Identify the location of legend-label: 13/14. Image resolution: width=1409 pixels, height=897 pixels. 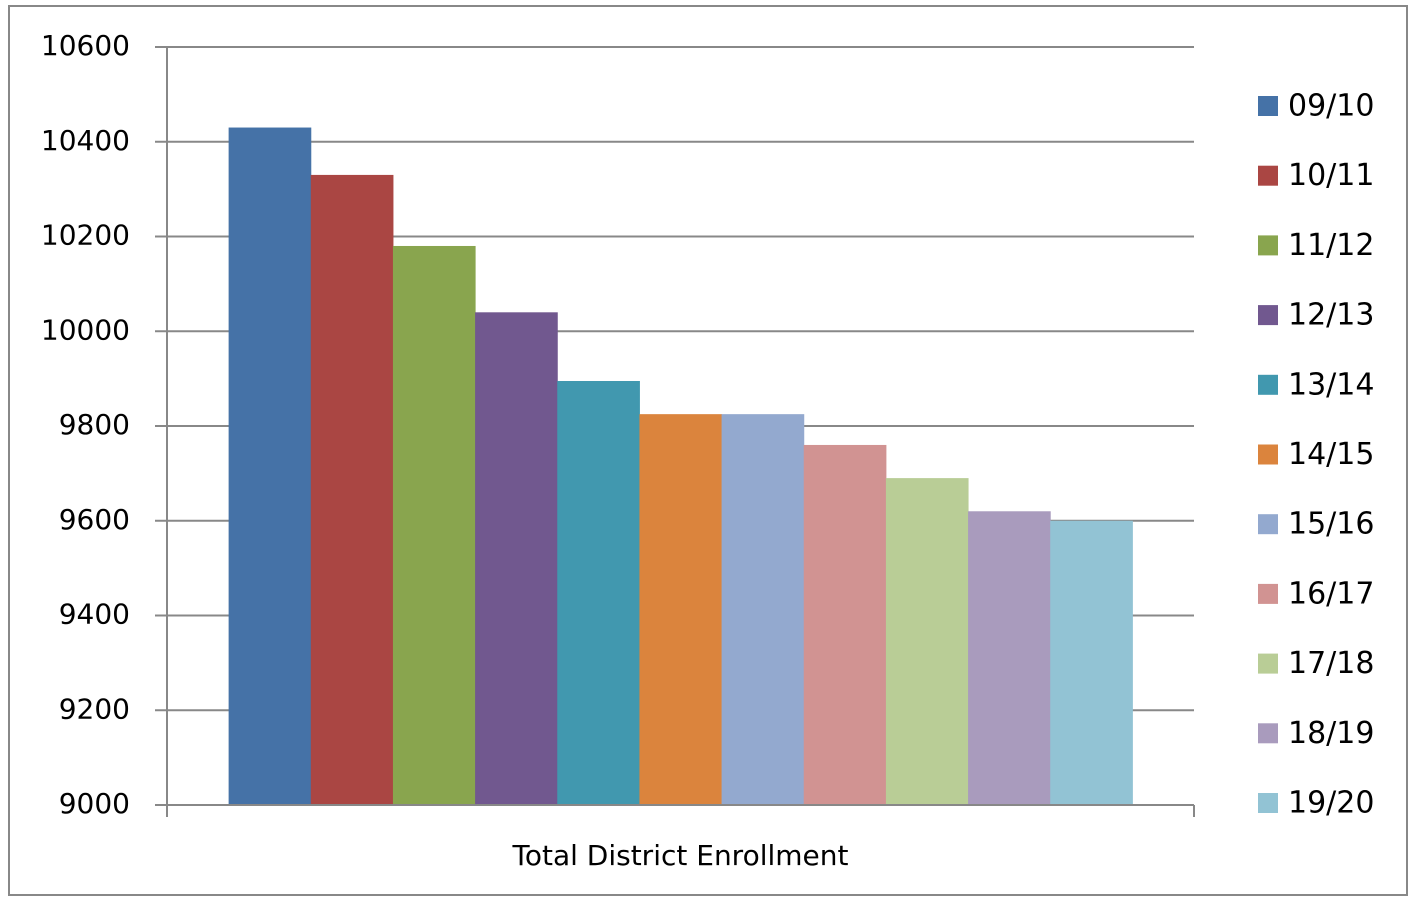
(1331, 384).